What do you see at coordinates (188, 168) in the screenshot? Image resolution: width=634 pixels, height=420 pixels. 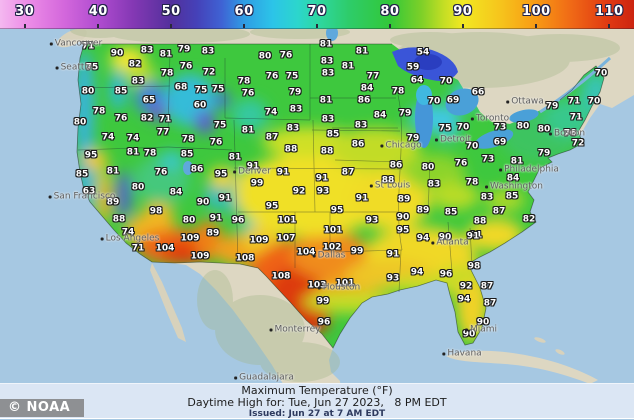 I see `great-salt-lake` at bounding box center [188, 168].